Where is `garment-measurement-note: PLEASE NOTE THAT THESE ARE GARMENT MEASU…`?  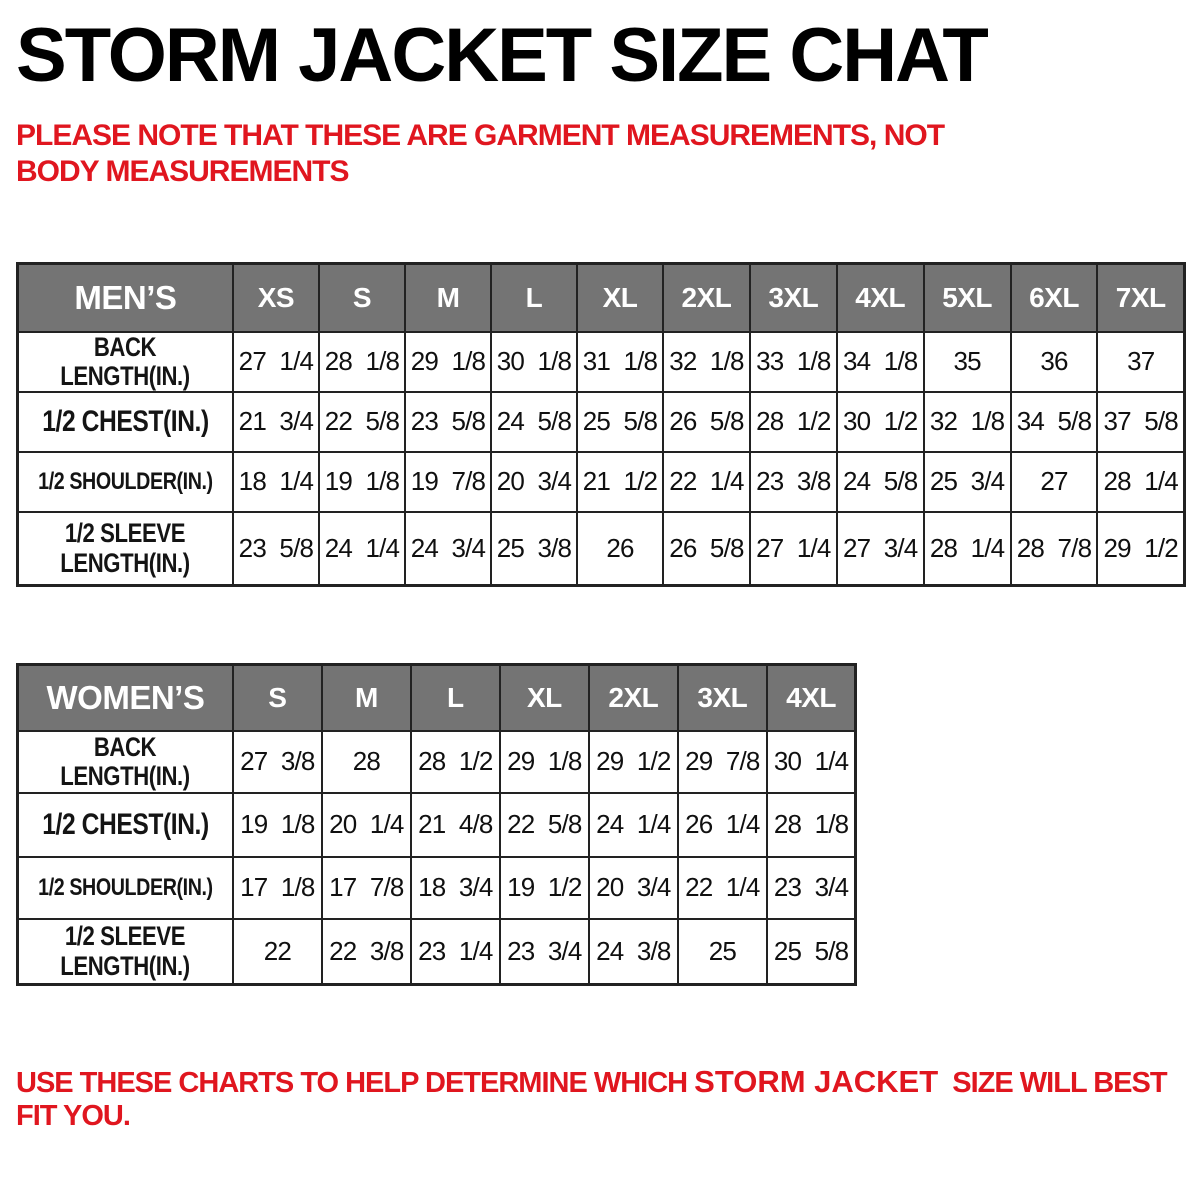 garment-measurement-note: PLEASE NOTE THAT THESE ARE GARMENT MEASU… is located at coordinates (480, 153).